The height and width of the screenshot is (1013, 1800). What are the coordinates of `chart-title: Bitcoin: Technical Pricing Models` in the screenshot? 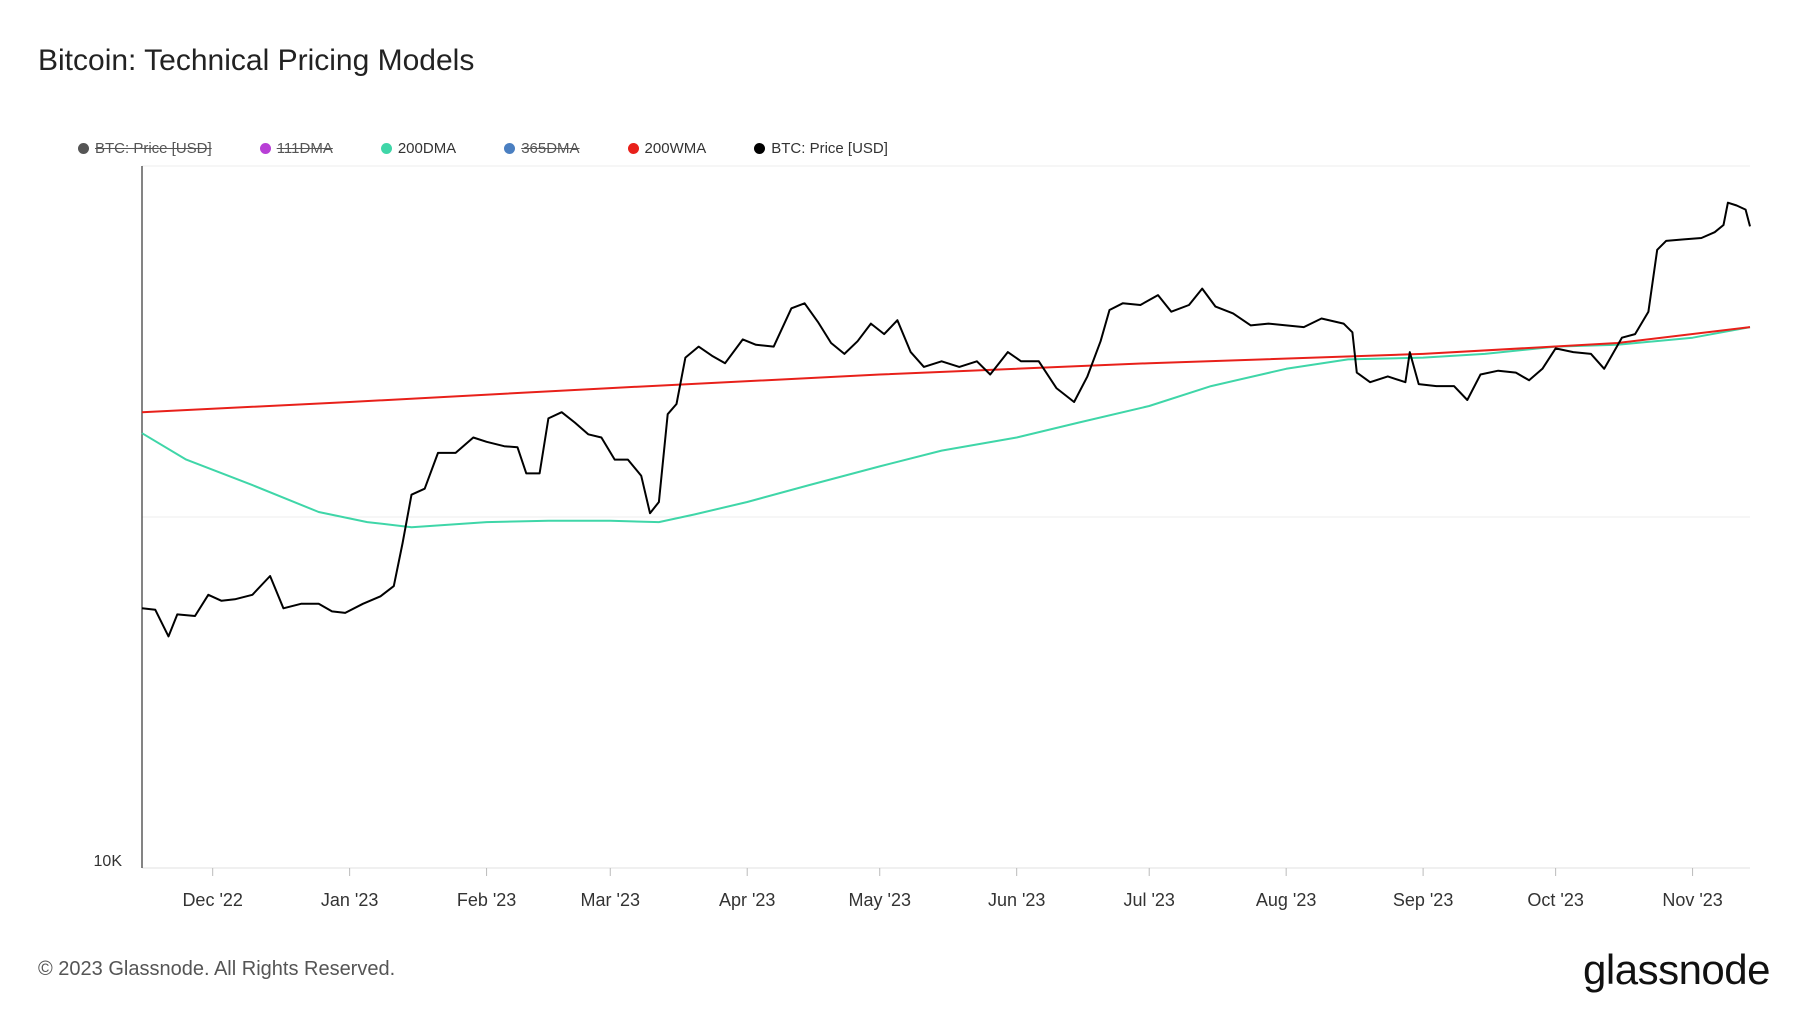 It's located at (256, 60).